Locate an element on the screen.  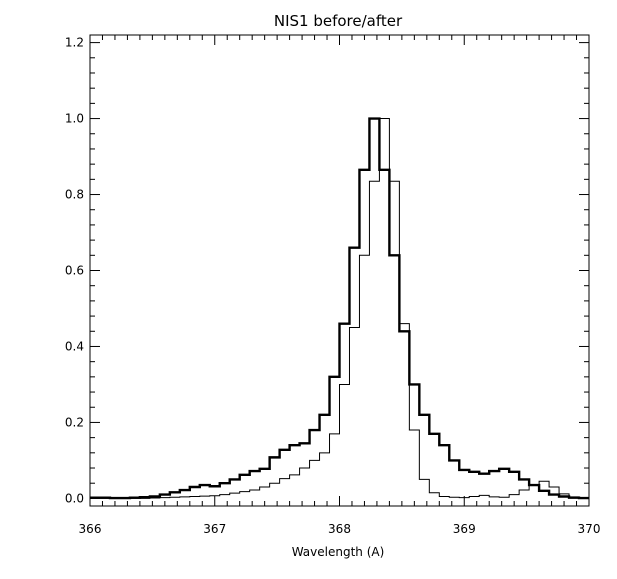
x-tick-label: 367 is located at coordinates (214, 529).